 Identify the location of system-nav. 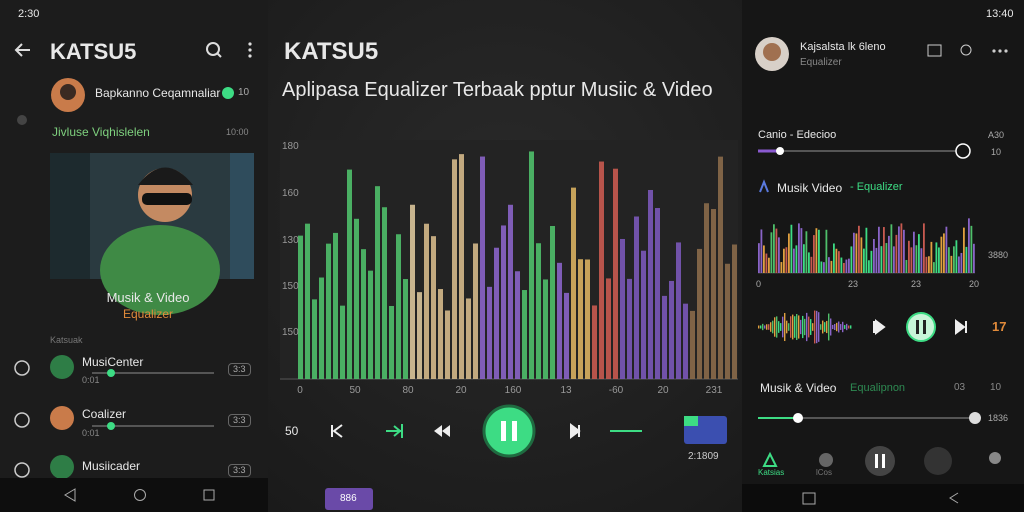
(883, 498).